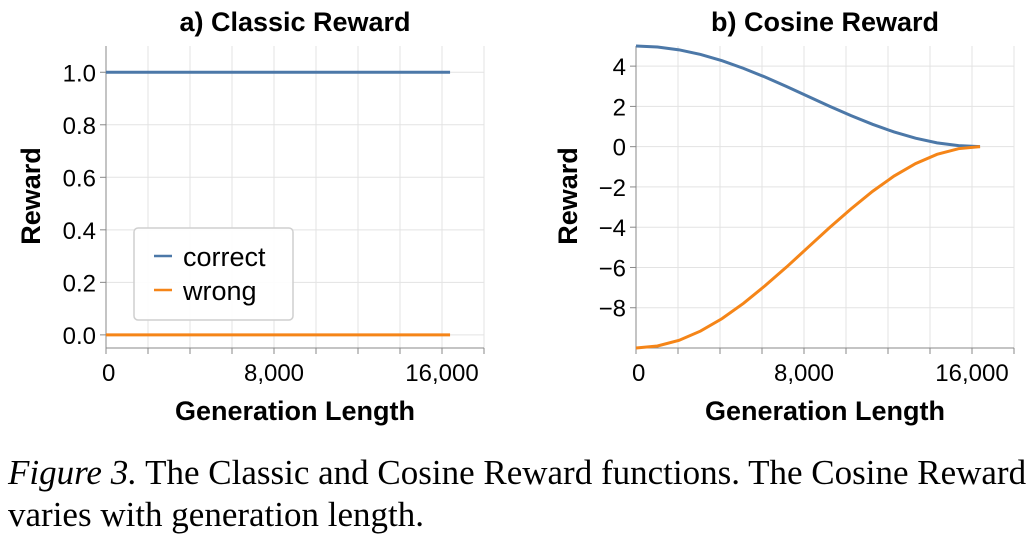  I want to click on y-tick-label: 0.2, so click(79, 283).